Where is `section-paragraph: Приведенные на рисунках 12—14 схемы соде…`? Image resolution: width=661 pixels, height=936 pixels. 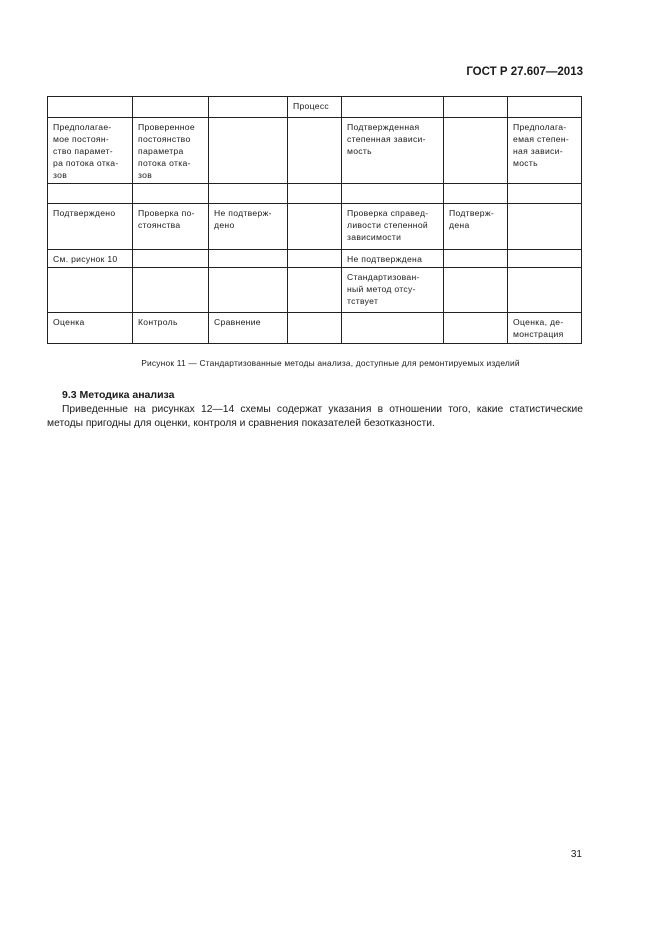 section-paragraph: Приведенные на рисунках 12—14 схемы соде… is located at coordinates (315, 416).